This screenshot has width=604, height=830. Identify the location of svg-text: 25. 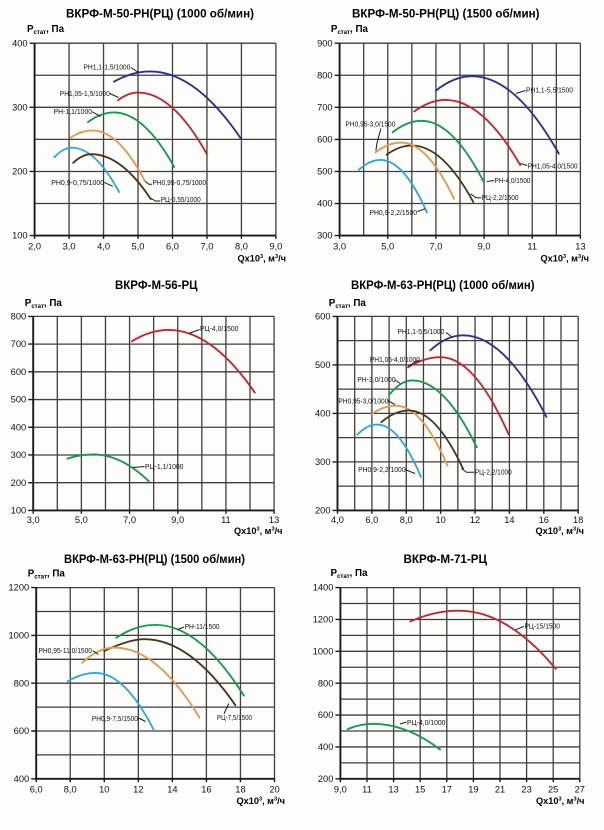
(553, 790).